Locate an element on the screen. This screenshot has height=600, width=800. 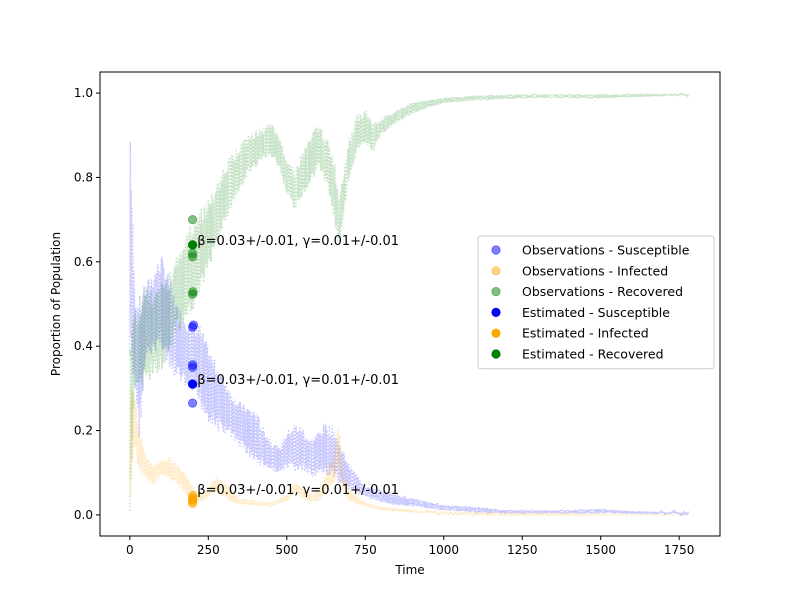
y-tick-label-5: 1.0 is located at coordinates (83, 93).